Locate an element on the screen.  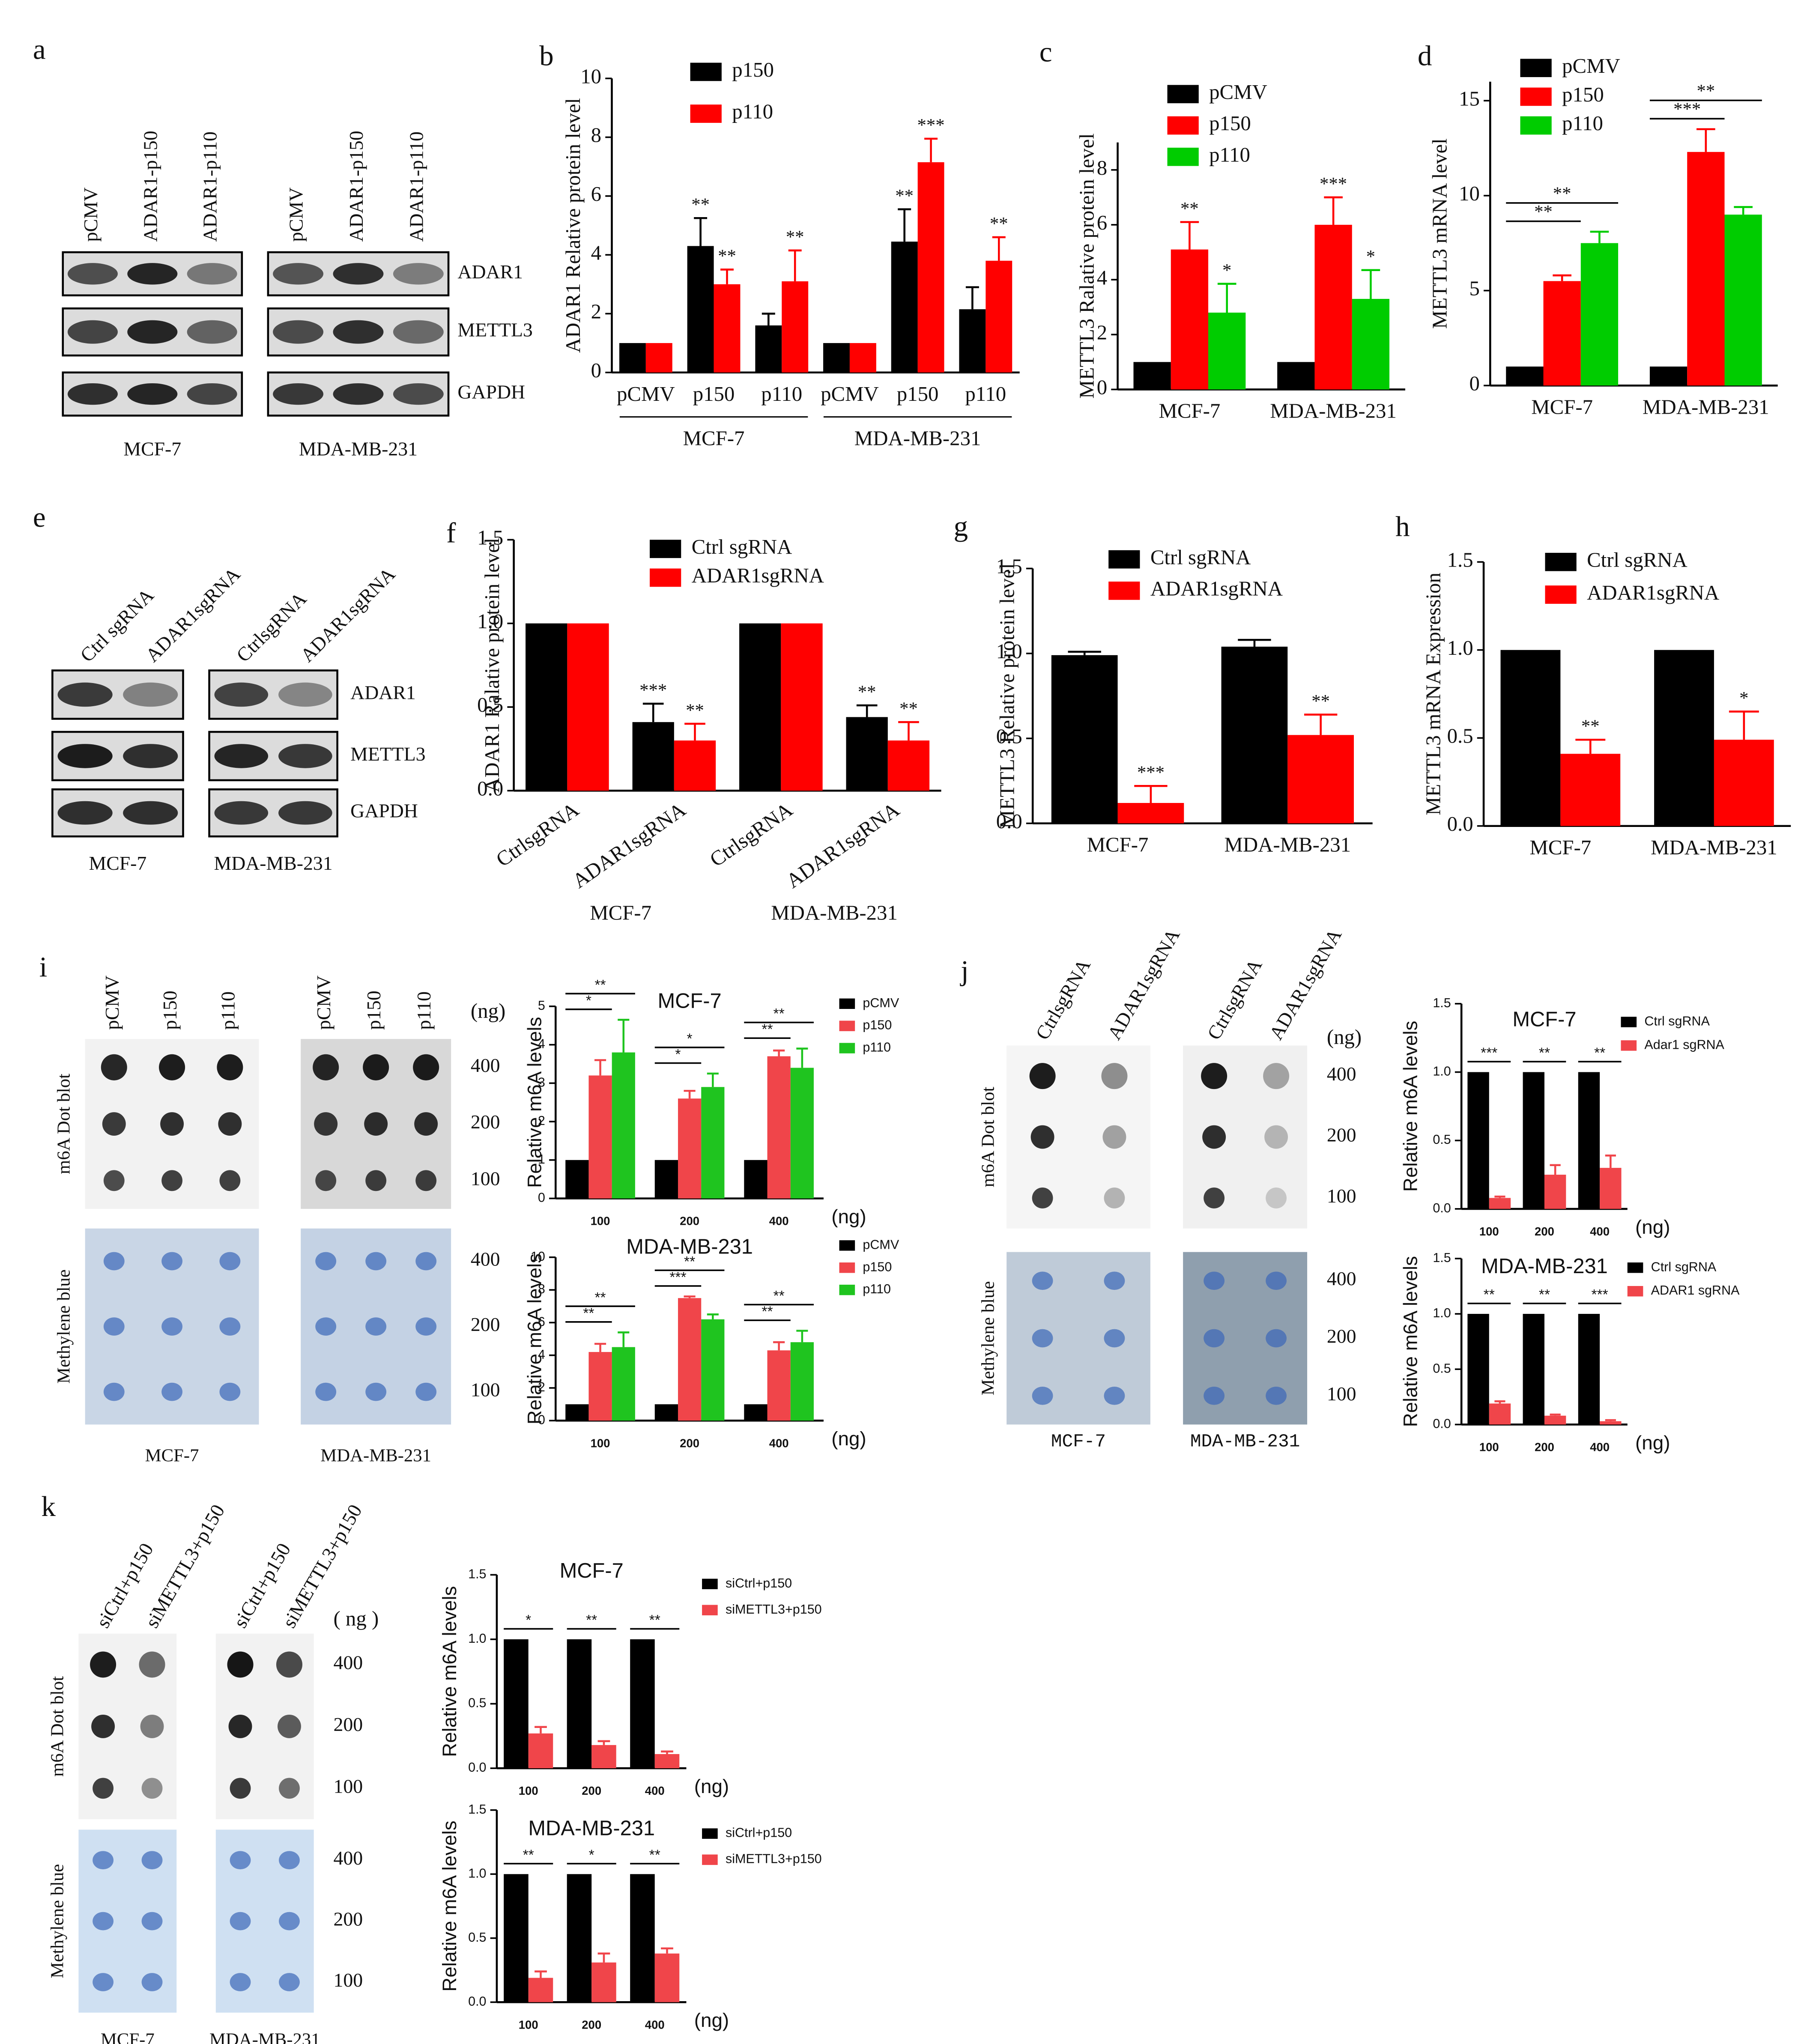
x-tick-label: p150 is located at coordinates (918, 394).